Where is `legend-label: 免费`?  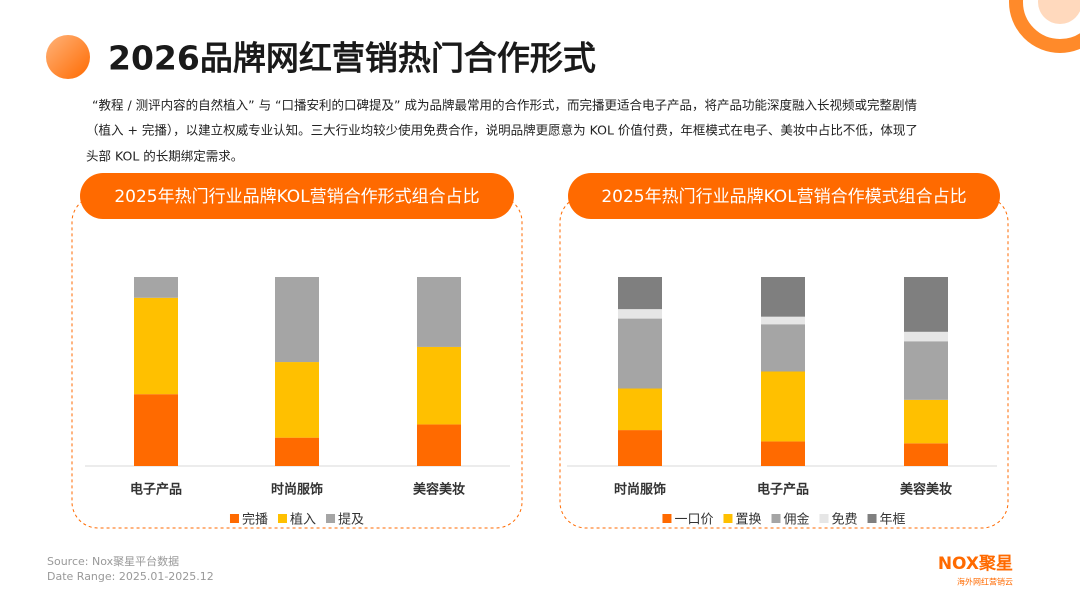 legend-label: 免费 is located at coordinates (845, 520).